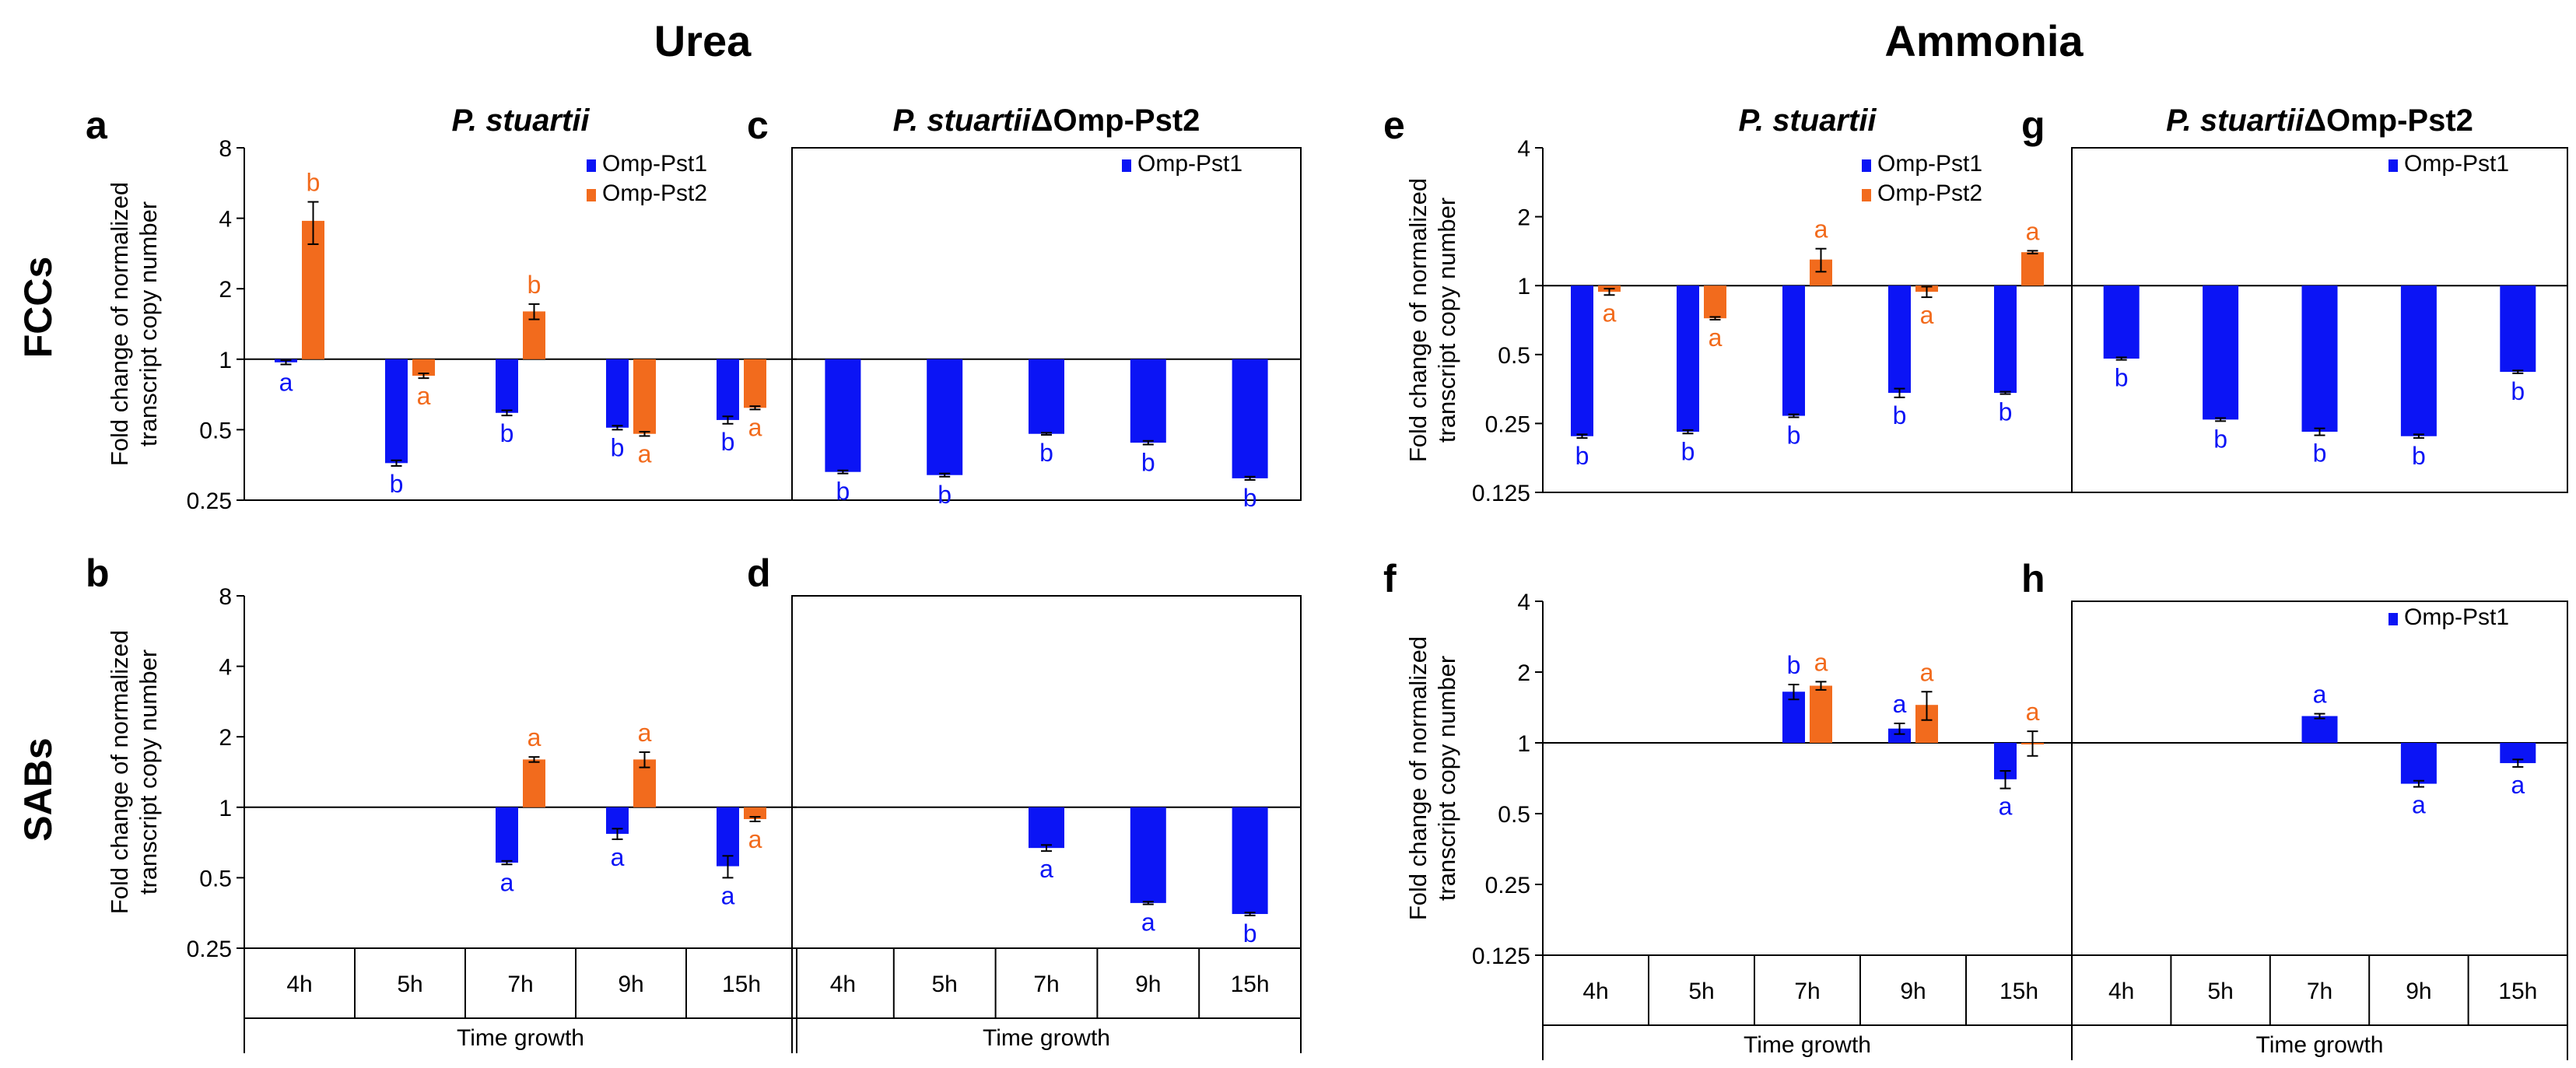 This screenshot has height=1068, width=2576. I want to click on panel-c: c P. stuartiiΔOmp-Pst2 b b b b b Omp-Pst1, so click(1024, 307).